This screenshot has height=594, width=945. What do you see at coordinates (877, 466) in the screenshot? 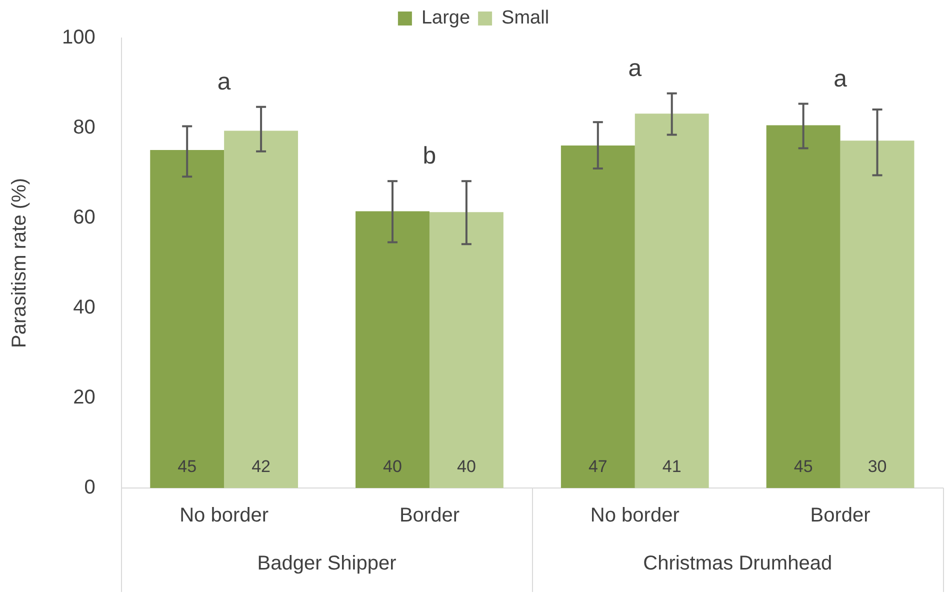
I see `annotation: 30` at bounding box center [877, 466].